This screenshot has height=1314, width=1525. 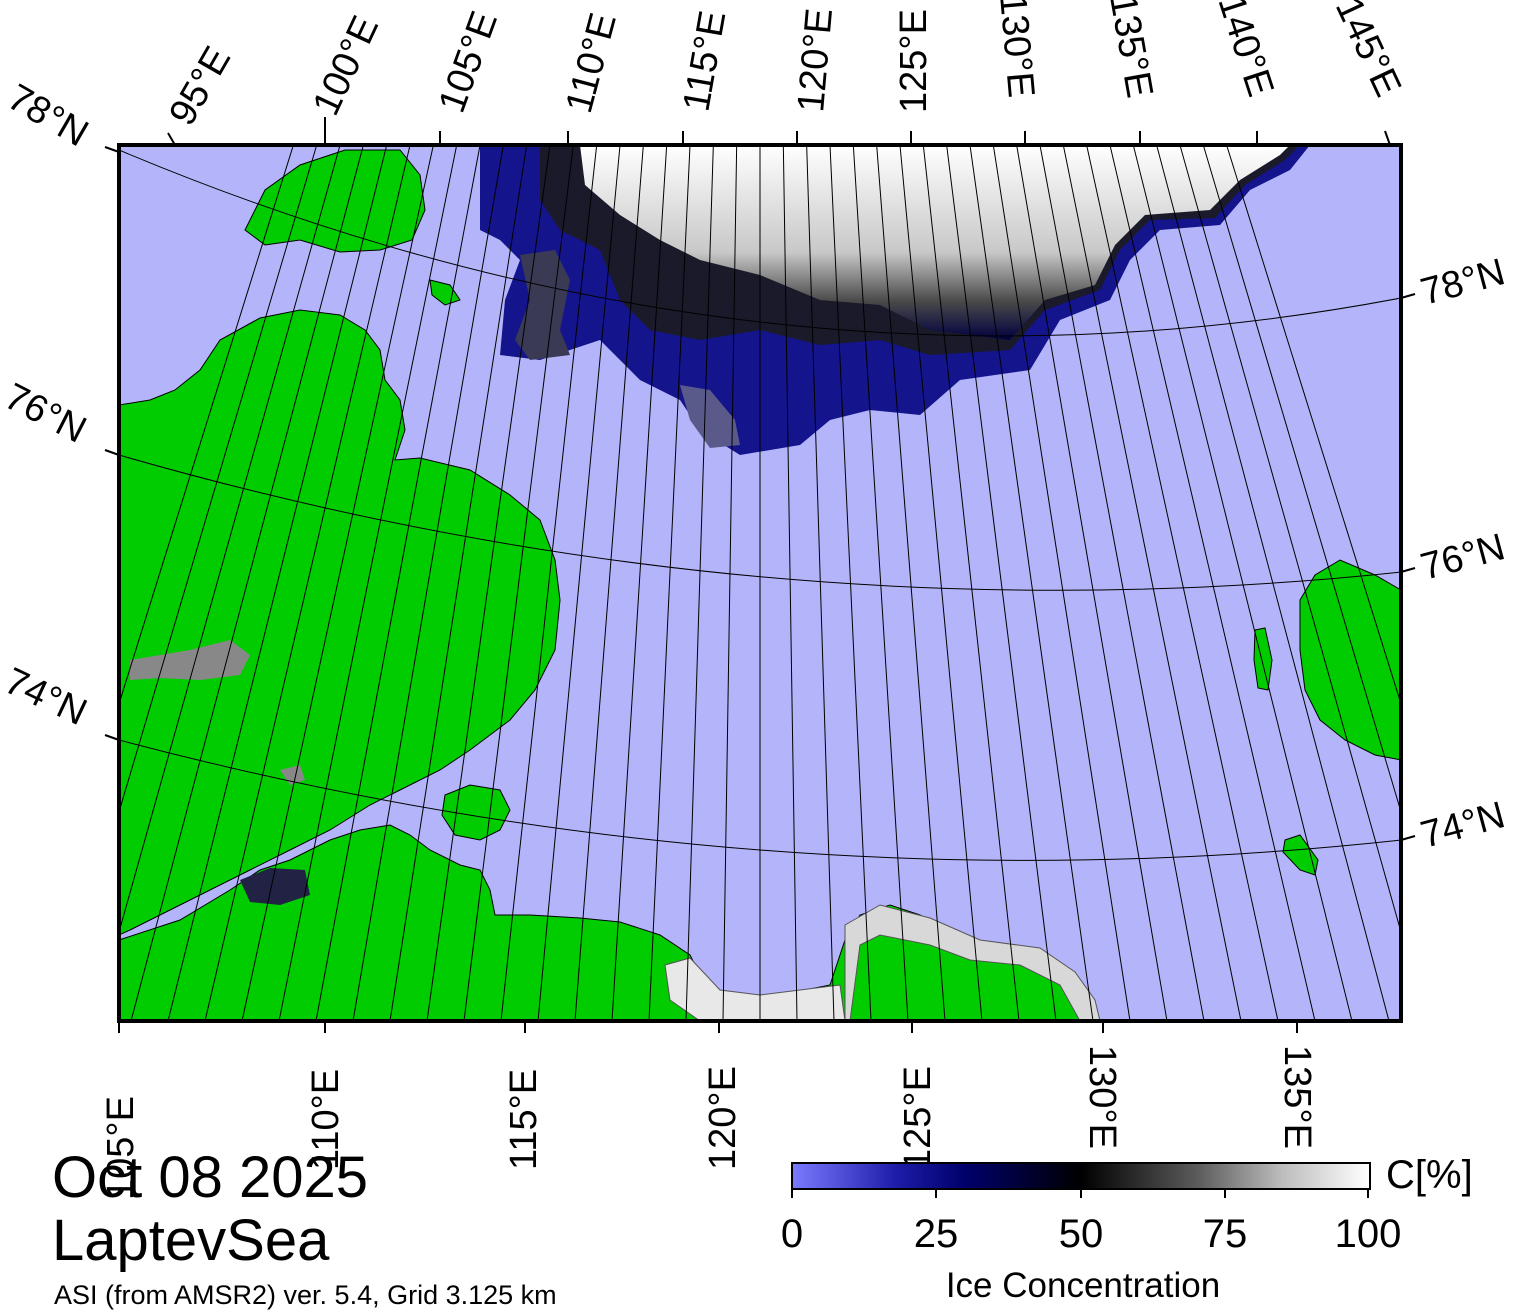 What do you see at coordinates (1462, 282) in the screenshot?
I see `right-lat-label: 78°N` at bounding box center [1462, 282].